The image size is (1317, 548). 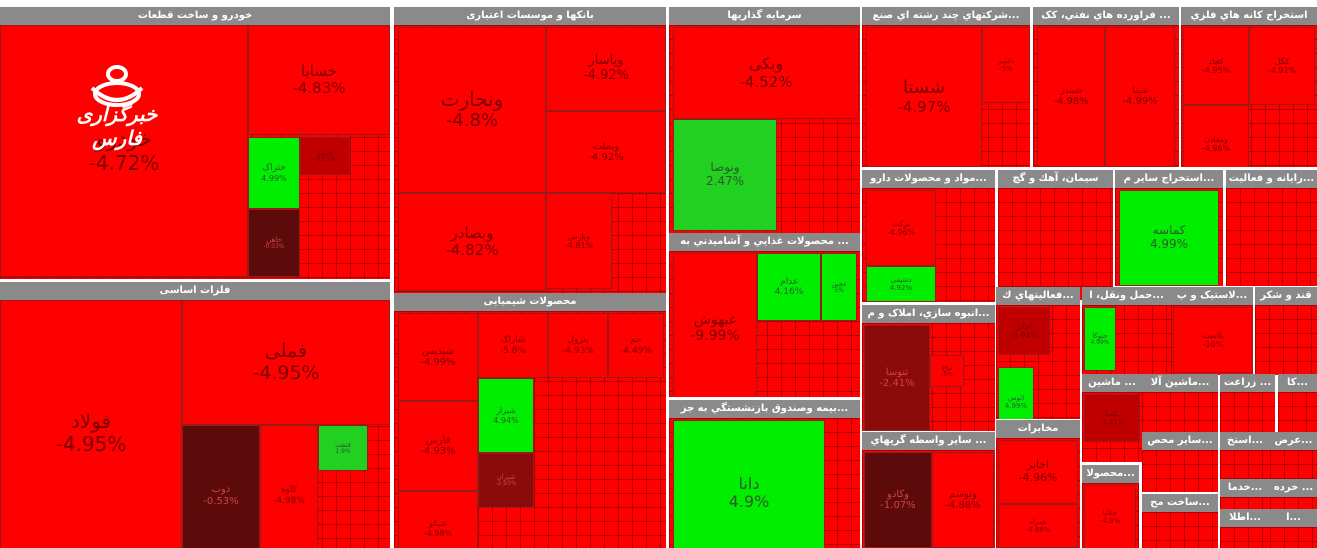 What do you see at coordinates (1293, 441) in the screenshot?
I see `sector-title: ...عرض` at bounding box center [1293, 441].